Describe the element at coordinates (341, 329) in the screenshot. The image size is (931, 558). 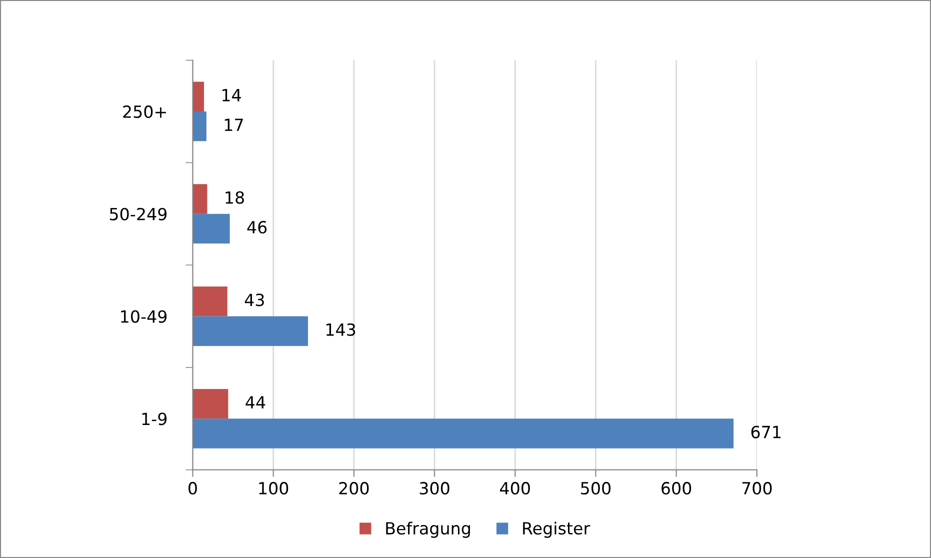
I see `data-label: 143` at that location.